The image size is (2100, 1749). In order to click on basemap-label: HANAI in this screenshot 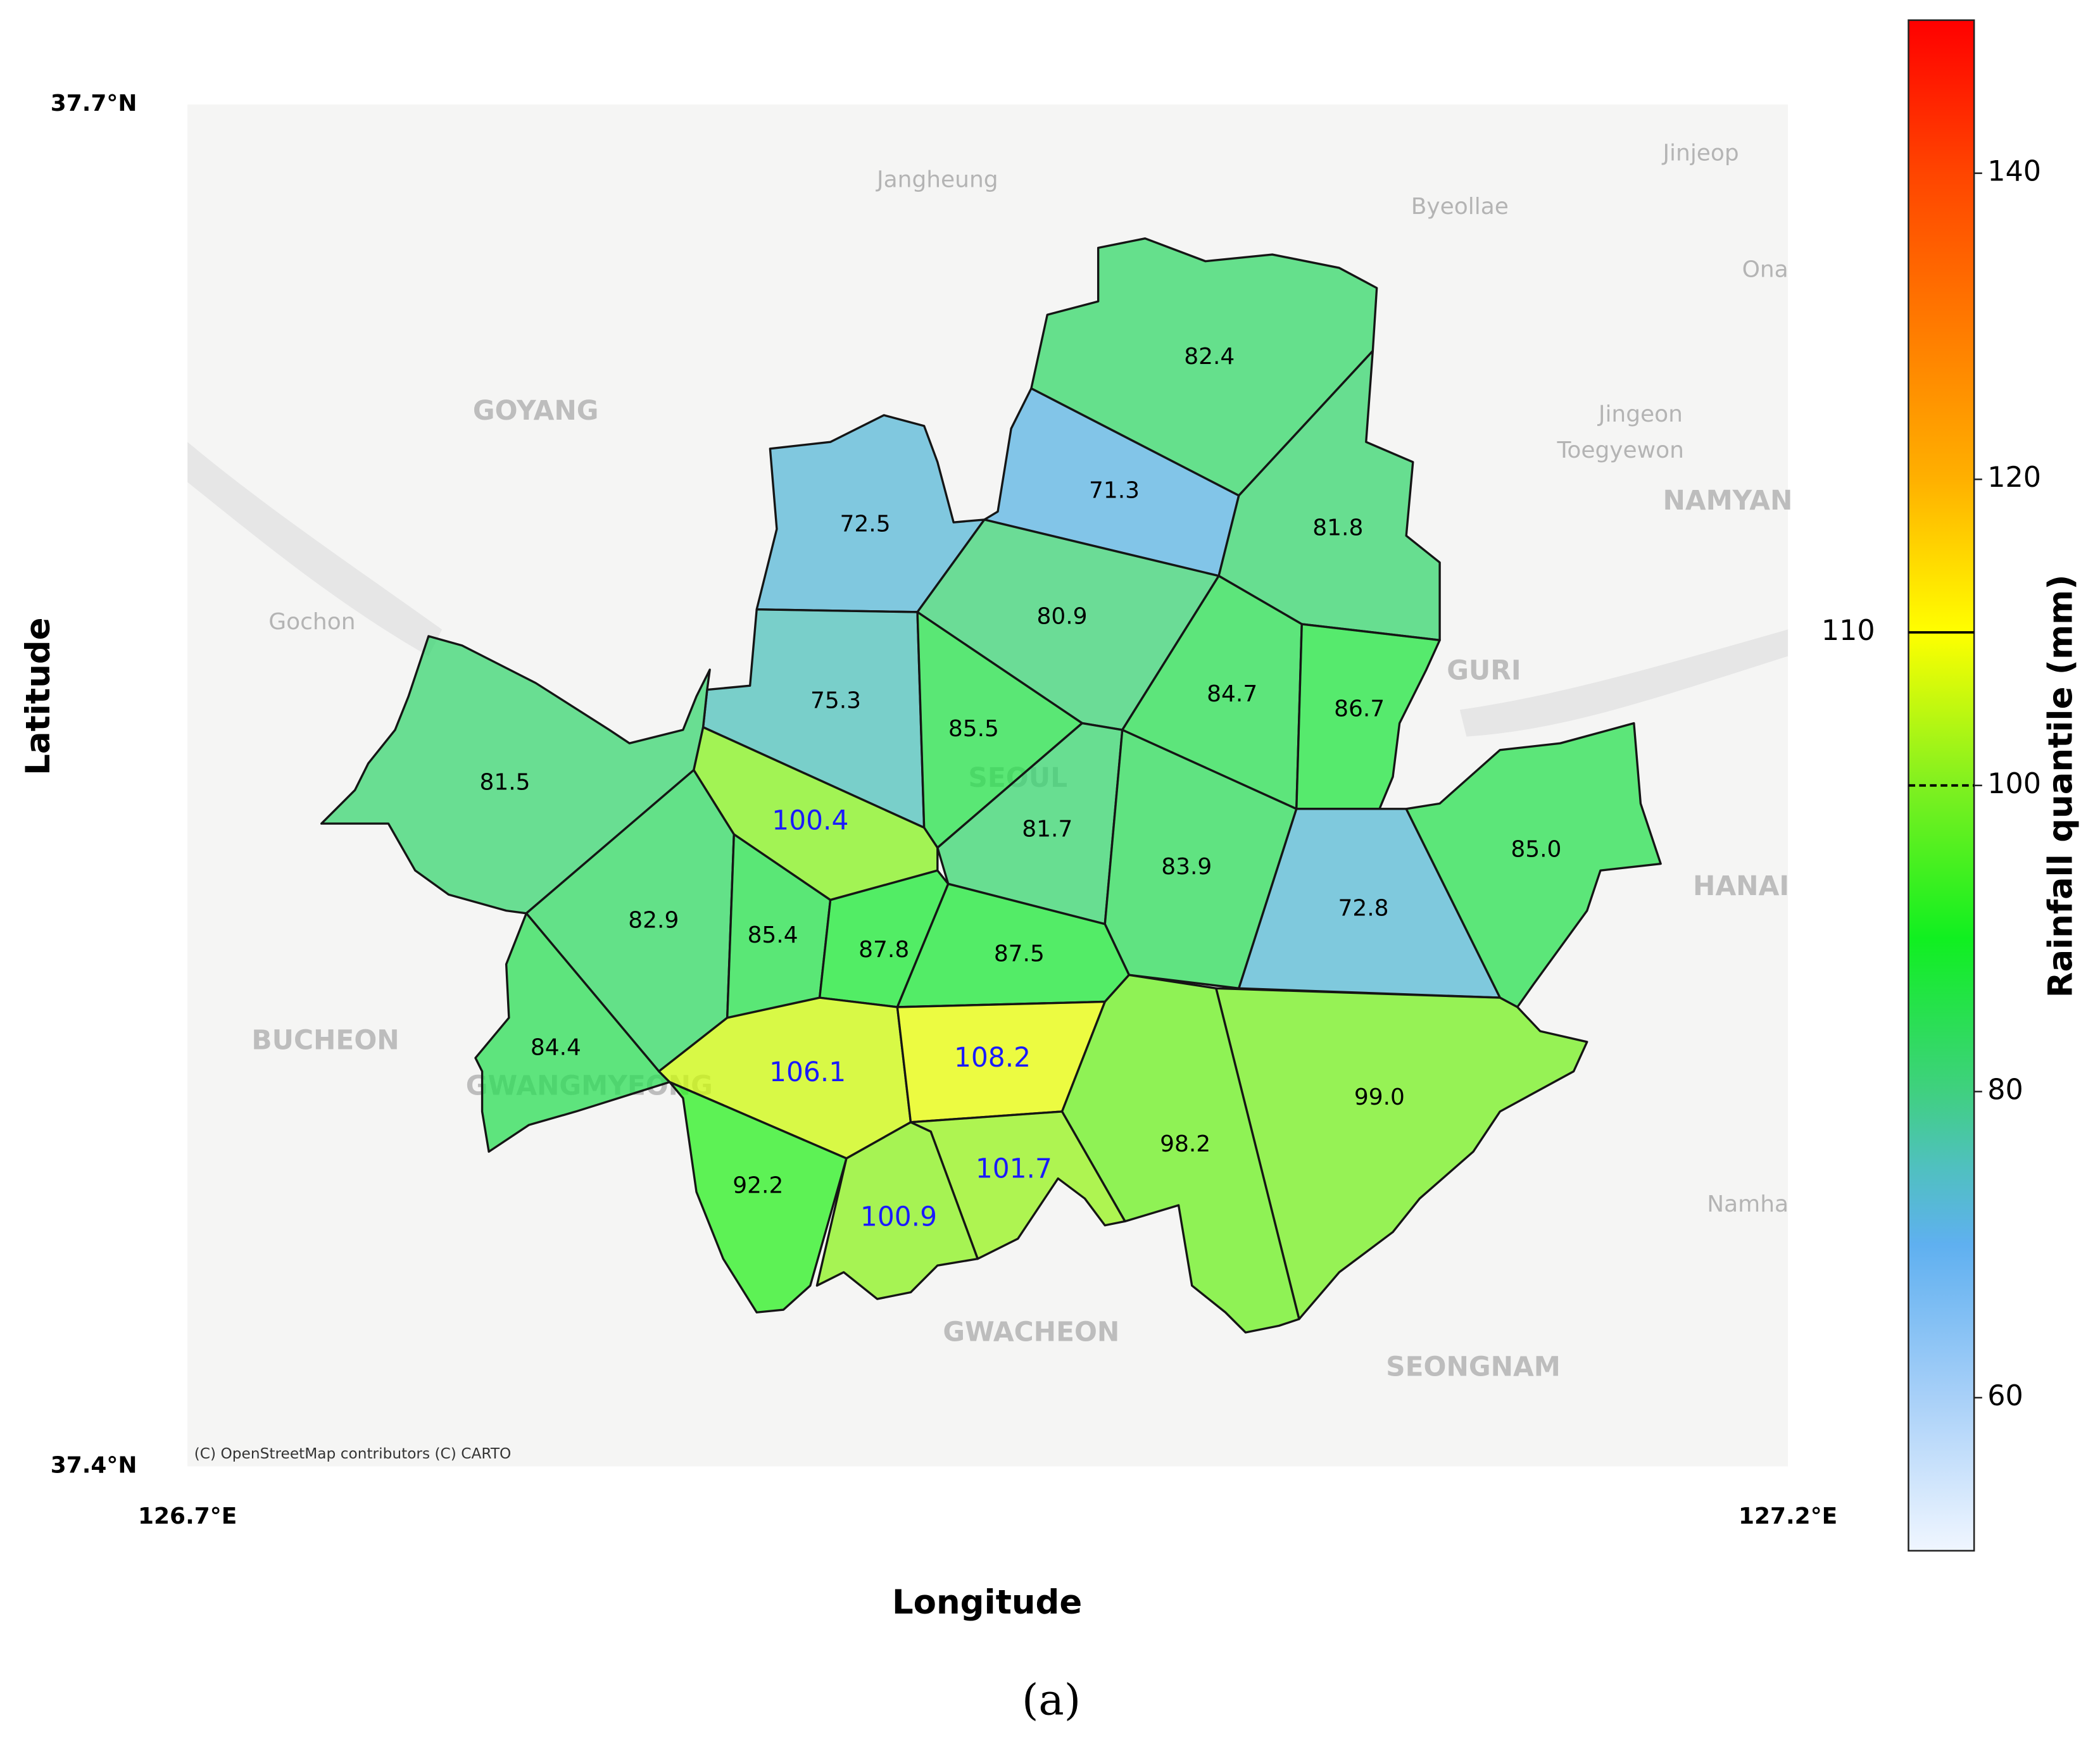, I will do `click(1741, 885)`.